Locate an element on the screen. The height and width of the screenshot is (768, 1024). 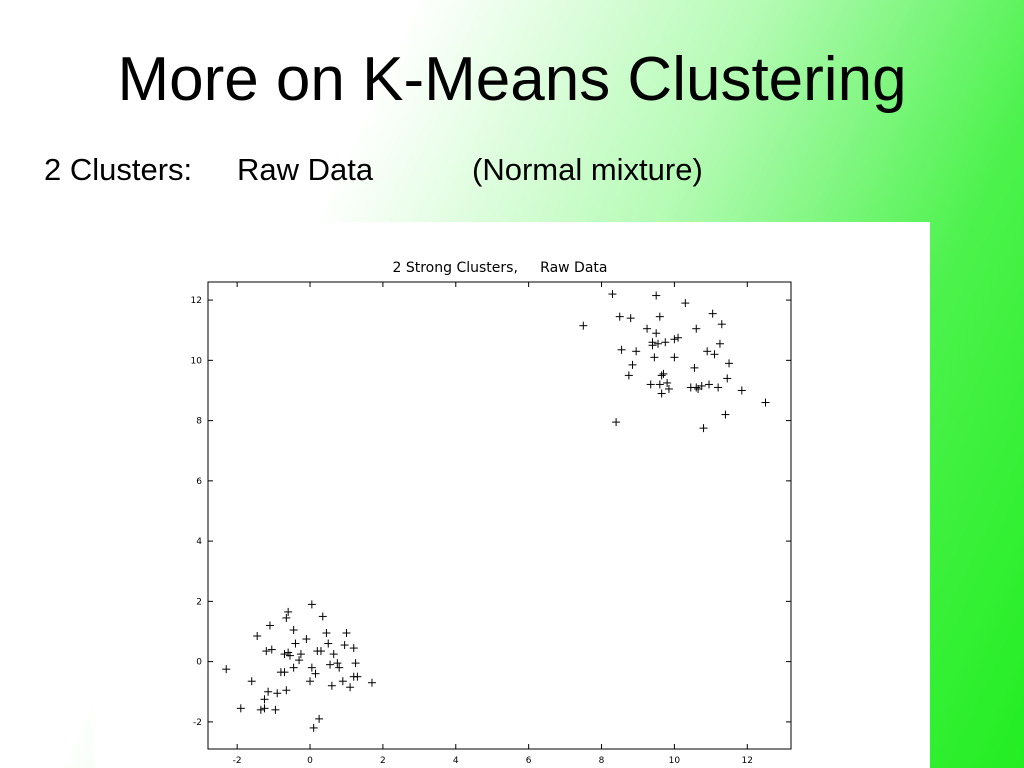
x-tick-label: 6 is located at coordinates (529, 761).